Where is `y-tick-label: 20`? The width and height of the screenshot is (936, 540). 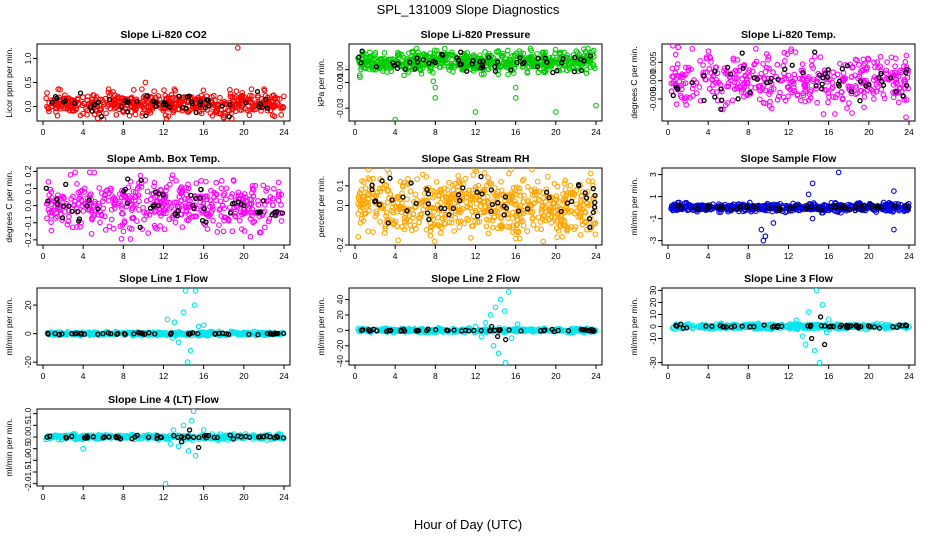 y-tick-label: 20 is located at coordinates (28, 305).